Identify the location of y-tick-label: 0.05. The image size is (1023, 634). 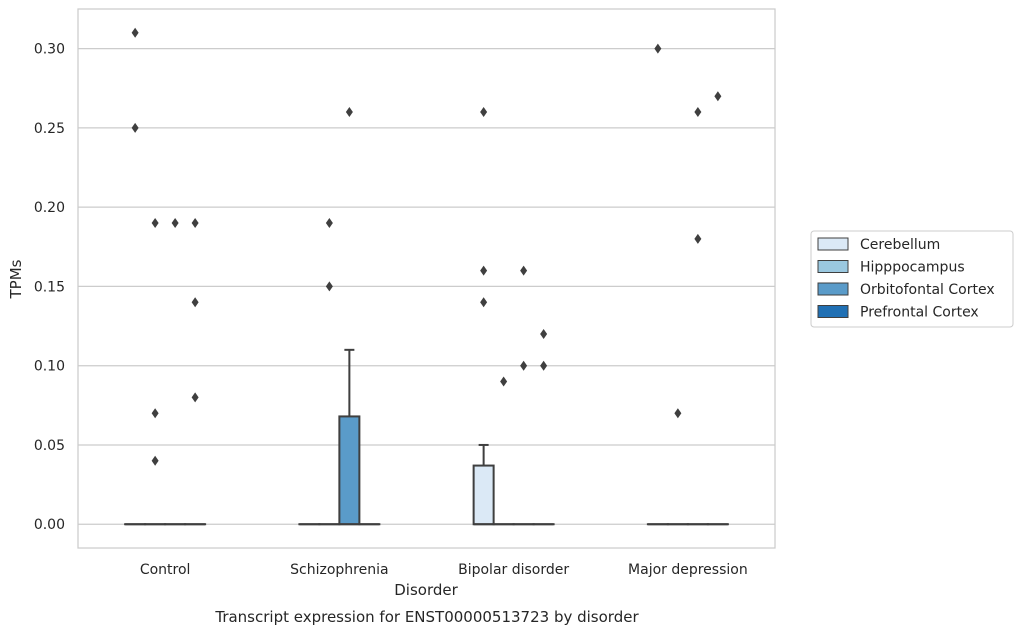
(49, 446).